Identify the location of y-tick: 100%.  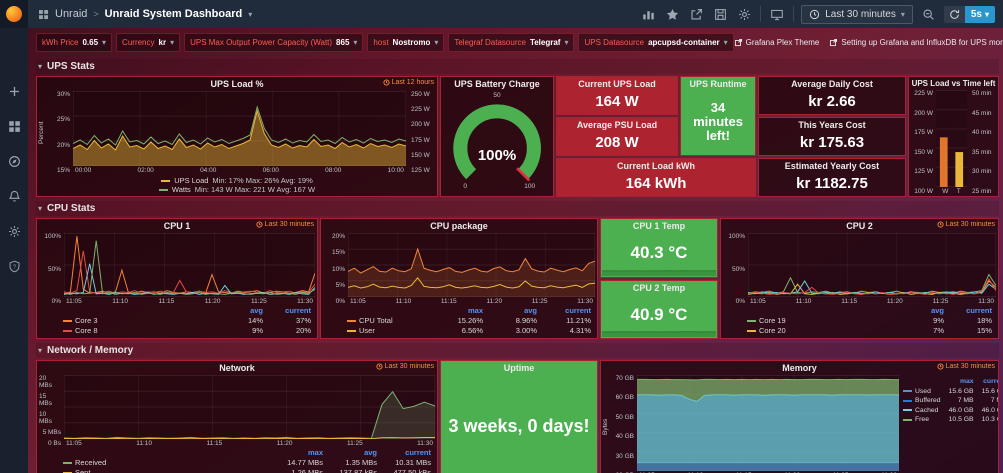
(52, 236).